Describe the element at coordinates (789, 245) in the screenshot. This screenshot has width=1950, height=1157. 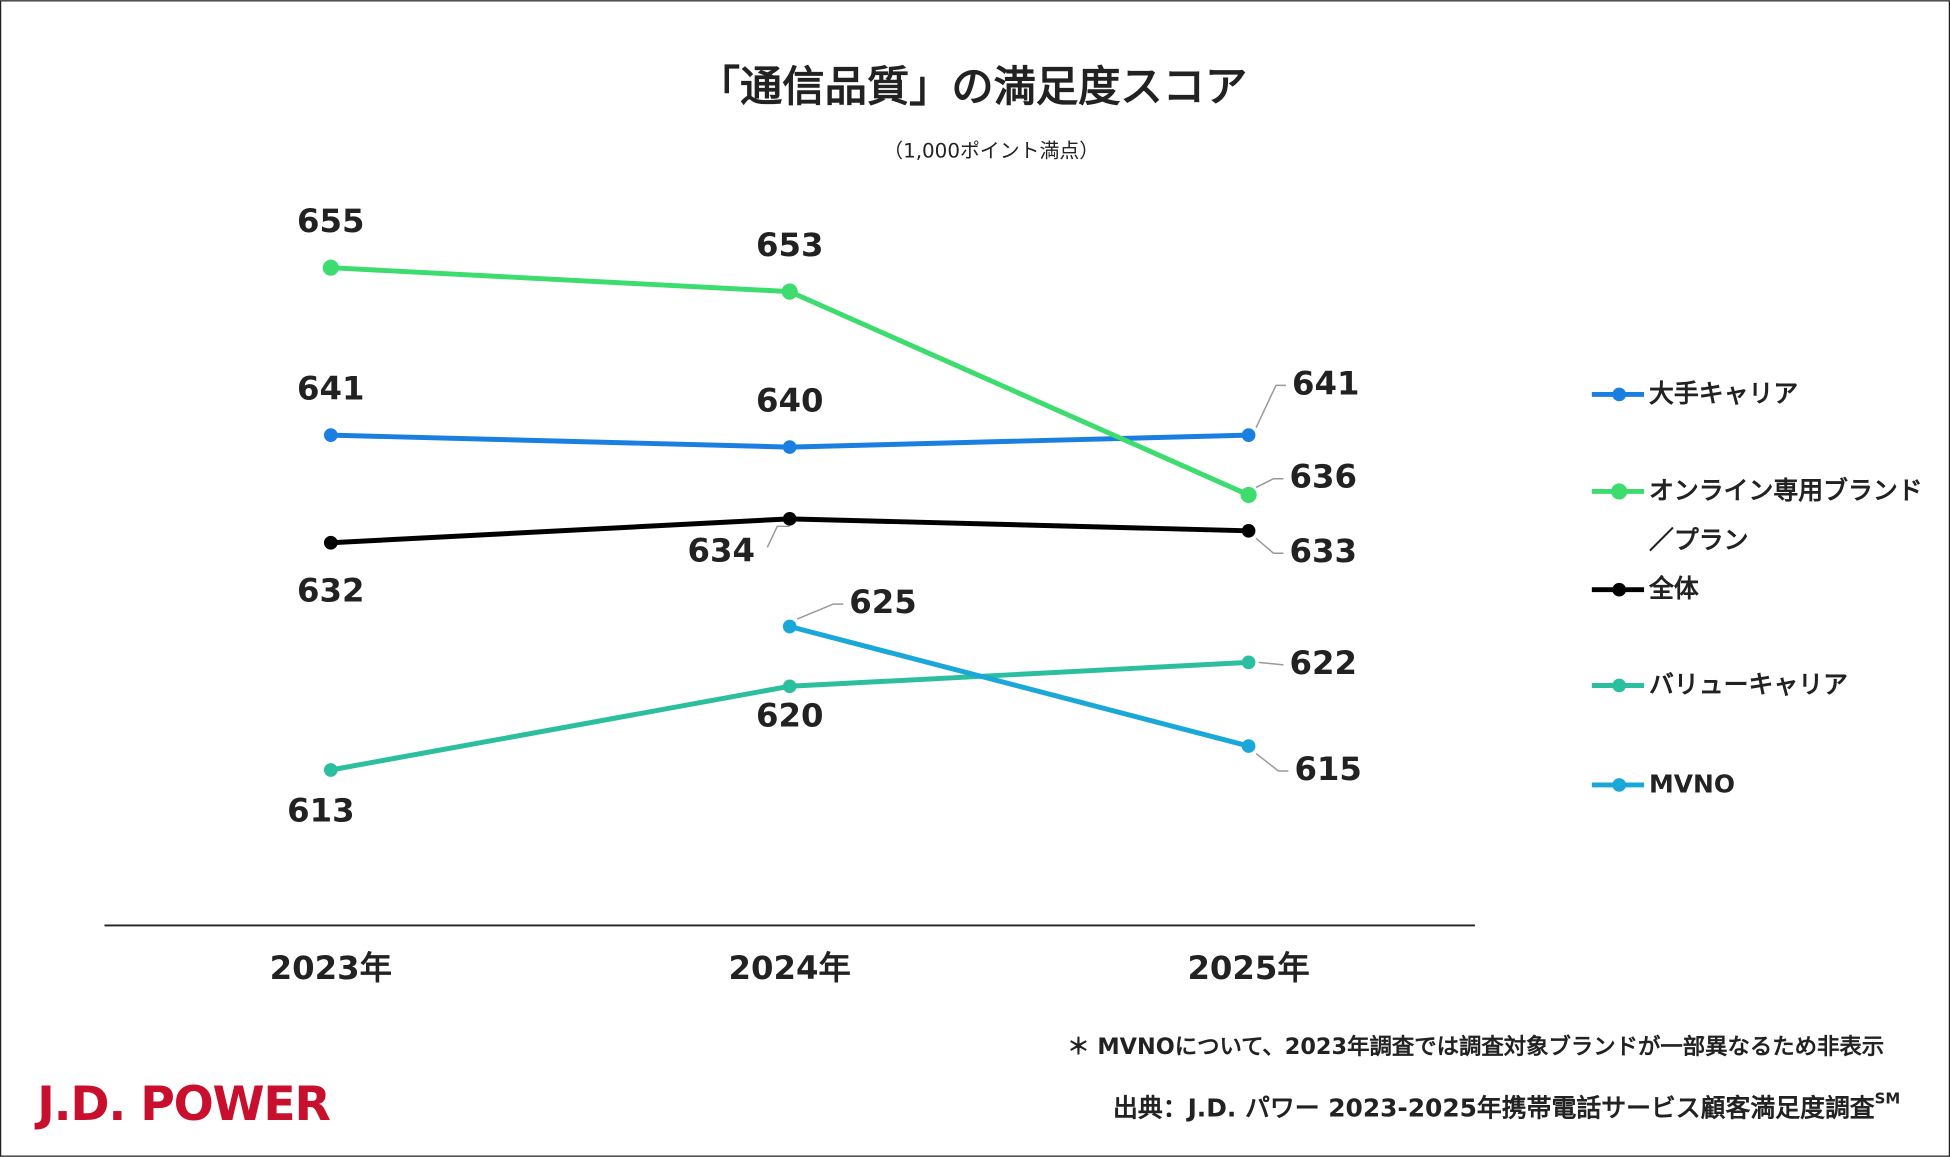
I see `data-label: 653` at that location.